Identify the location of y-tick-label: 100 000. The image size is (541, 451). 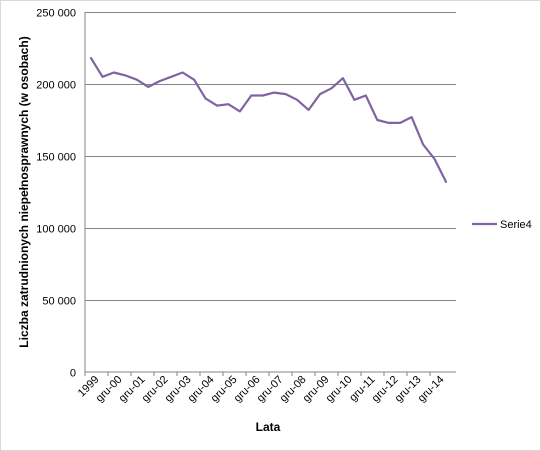
(56, 230).